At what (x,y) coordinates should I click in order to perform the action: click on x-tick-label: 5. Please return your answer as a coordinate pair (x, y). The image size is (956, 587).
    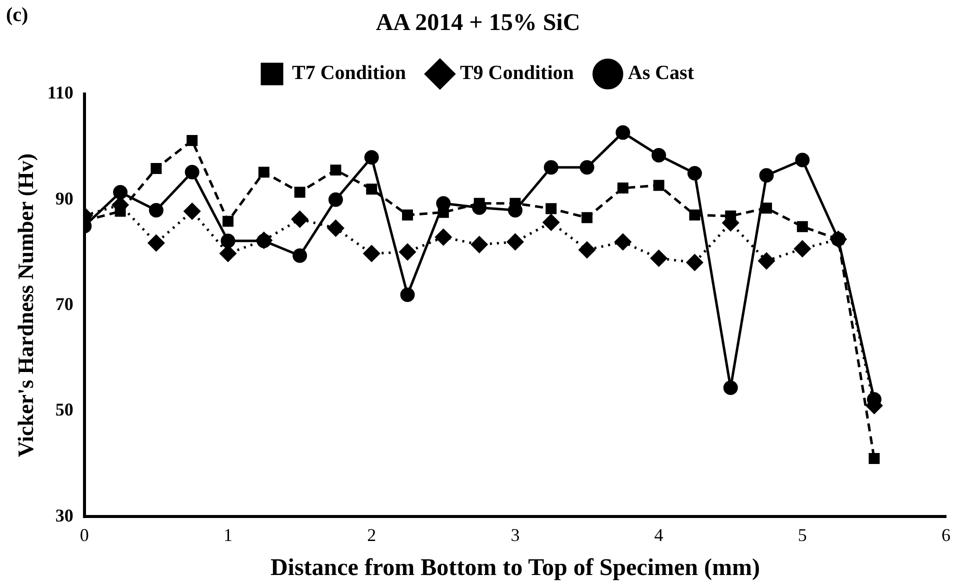
    Looking at the image, I should click on (802, 535).